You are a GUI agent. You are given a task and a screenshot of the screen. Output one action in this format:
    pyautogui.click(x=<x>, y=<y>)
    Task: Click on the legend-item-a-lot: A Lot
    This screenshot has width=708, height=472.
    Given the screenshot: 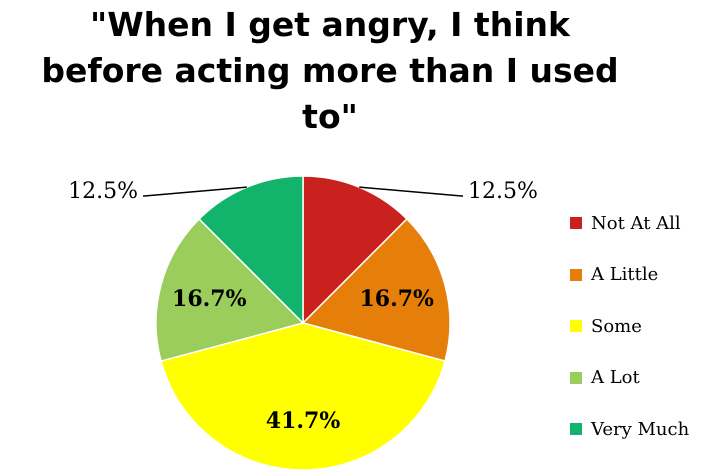 What is the action you would take?
    pyautogui.click(x=629, y=378)
    